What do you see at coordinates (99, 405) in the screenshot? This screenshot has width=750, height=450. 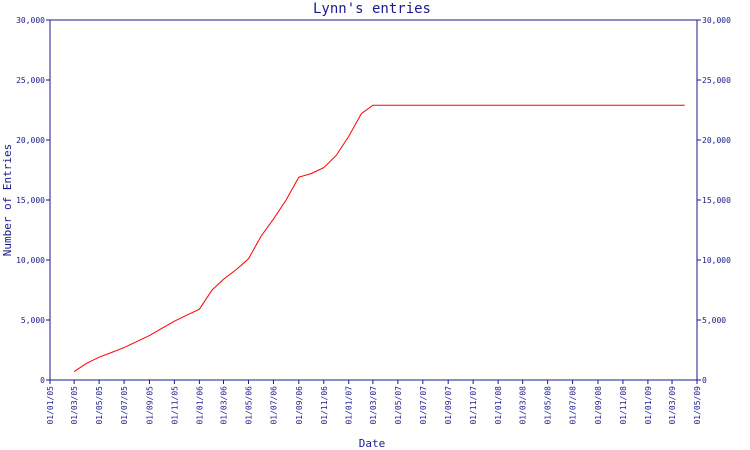 I see `x-tick-label: 01/05/05` at bounding box center [99, 405].